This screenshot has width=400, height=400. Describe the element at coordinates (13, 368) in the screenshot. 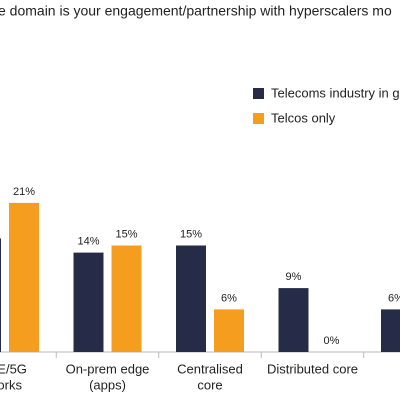

I see `x-tick-label: LTE/5G` at that location.